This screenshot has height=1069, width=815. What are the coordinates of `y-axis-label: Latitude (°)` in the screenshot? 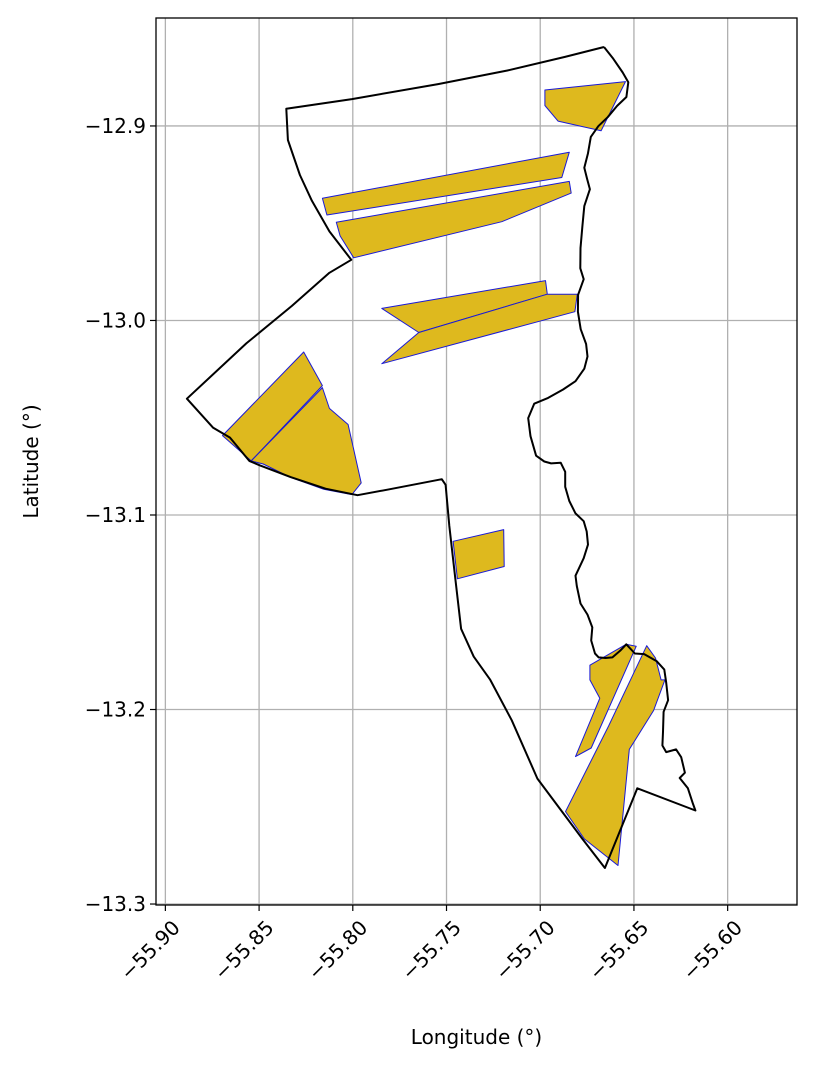 It's located at (31, 461).